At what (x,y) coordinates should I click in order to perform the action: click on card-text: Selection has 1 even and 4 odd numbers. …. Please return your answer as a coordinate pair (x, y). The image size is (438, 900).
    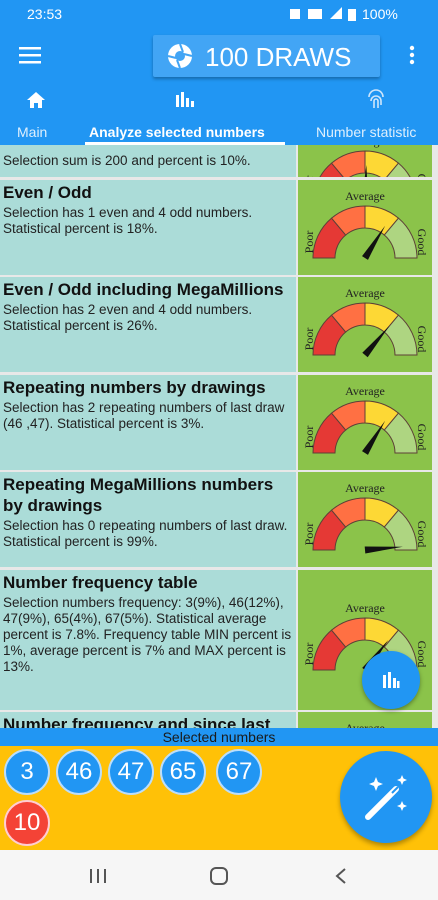
    Looking at the image, I should click on (128, 220).